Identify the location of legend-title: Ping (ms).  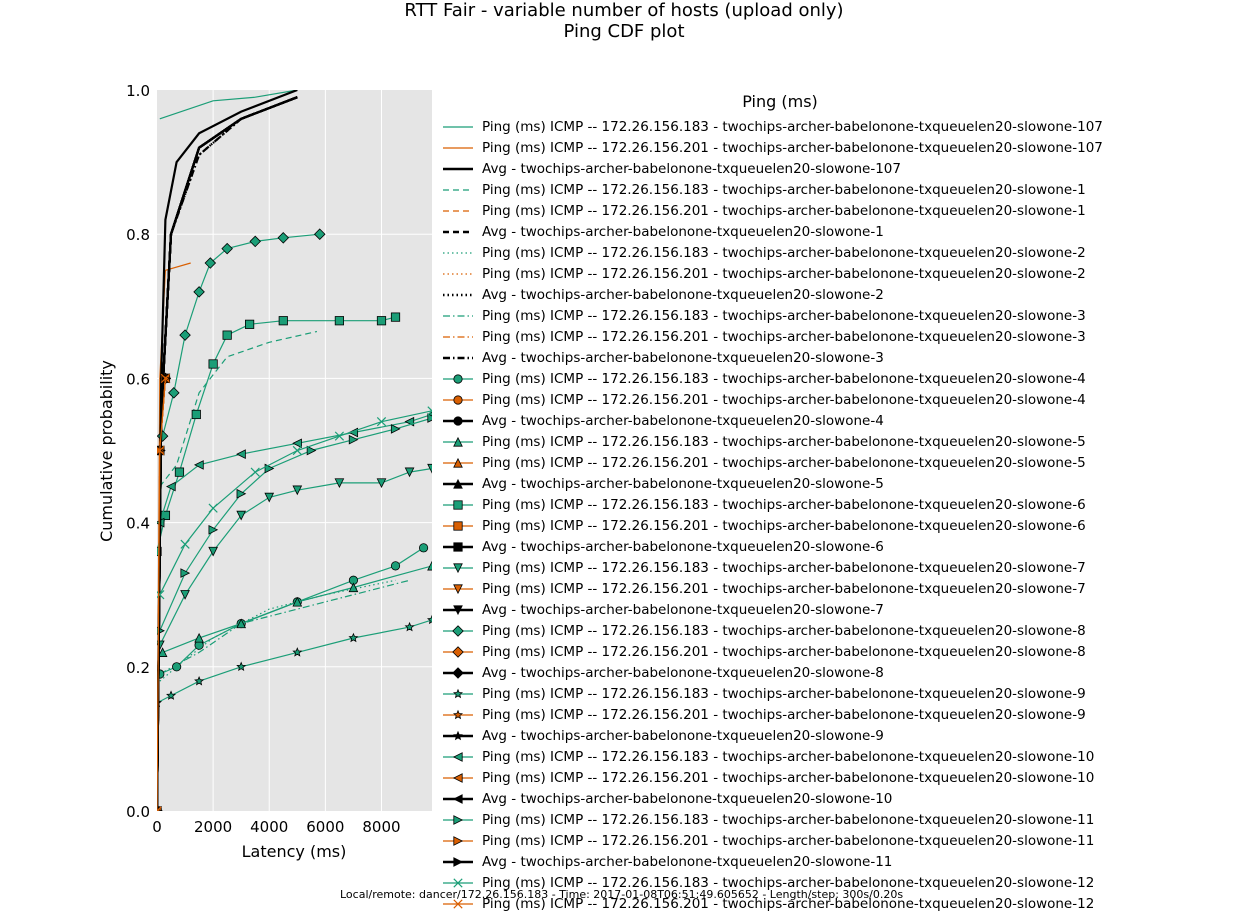
(780, 101).